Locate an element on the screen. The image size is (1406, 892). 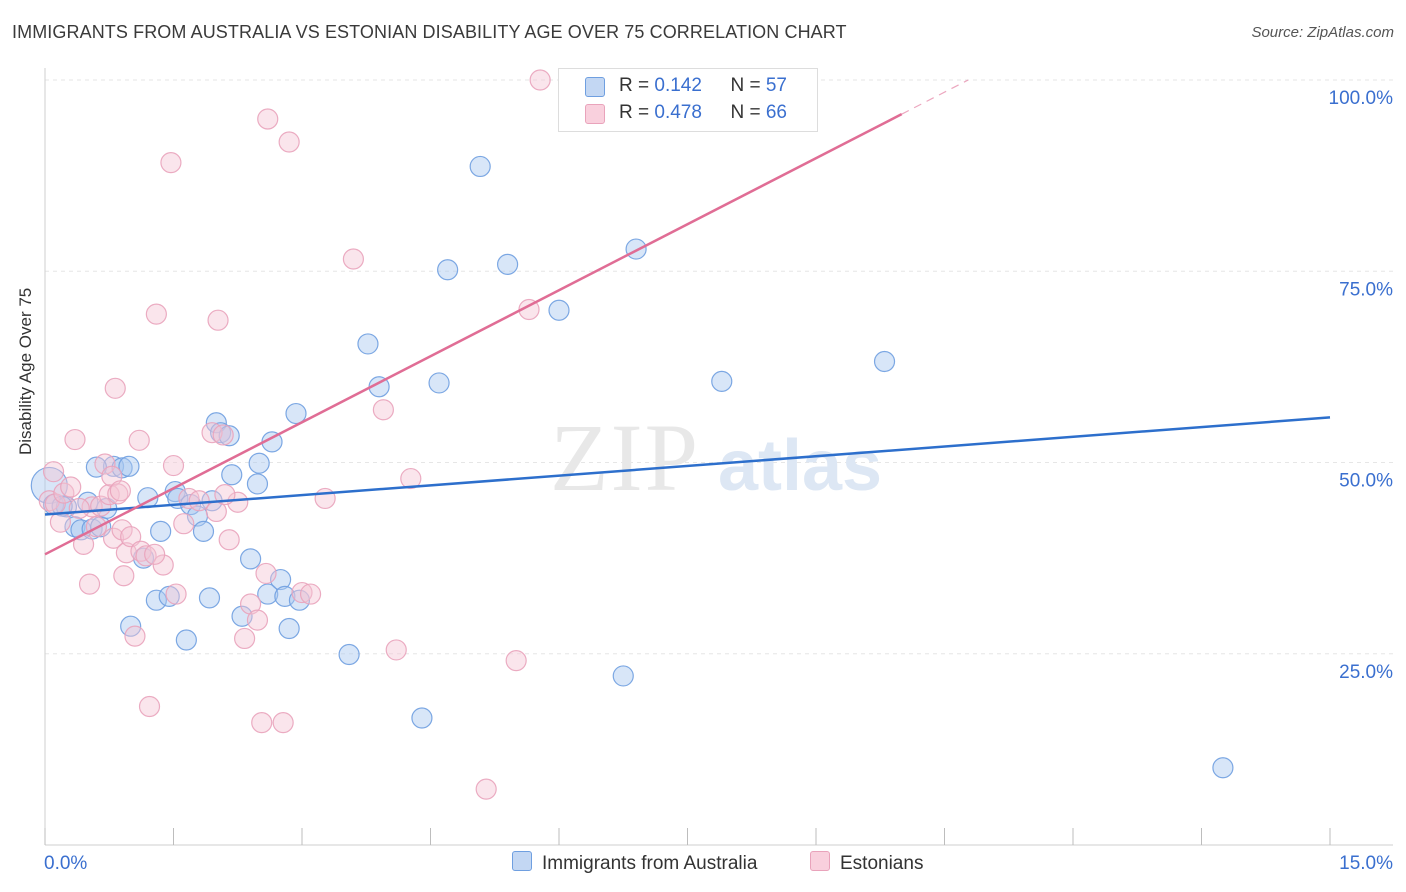
y-tick-label: 75.0% is located at coordinates (1366, 289).